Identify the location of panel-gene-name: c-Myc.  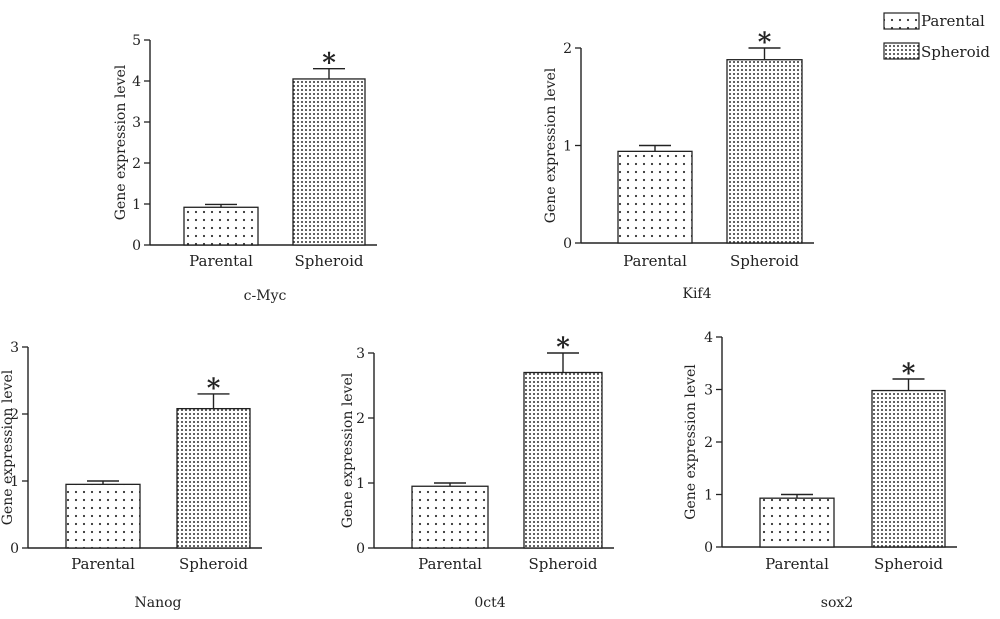
(265, 296).